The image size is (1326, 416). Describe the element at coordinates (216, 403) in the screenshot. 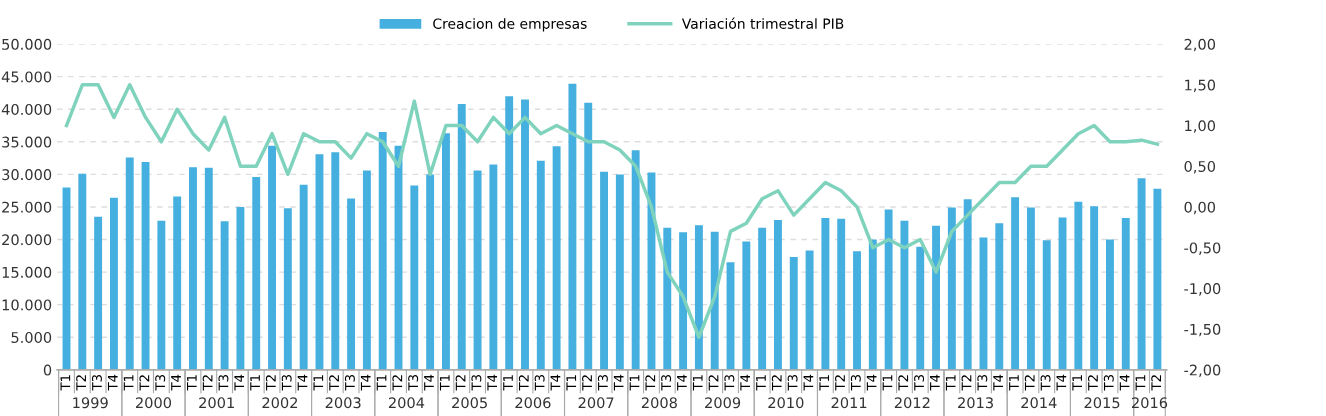

I see `text: 2001` at that location.